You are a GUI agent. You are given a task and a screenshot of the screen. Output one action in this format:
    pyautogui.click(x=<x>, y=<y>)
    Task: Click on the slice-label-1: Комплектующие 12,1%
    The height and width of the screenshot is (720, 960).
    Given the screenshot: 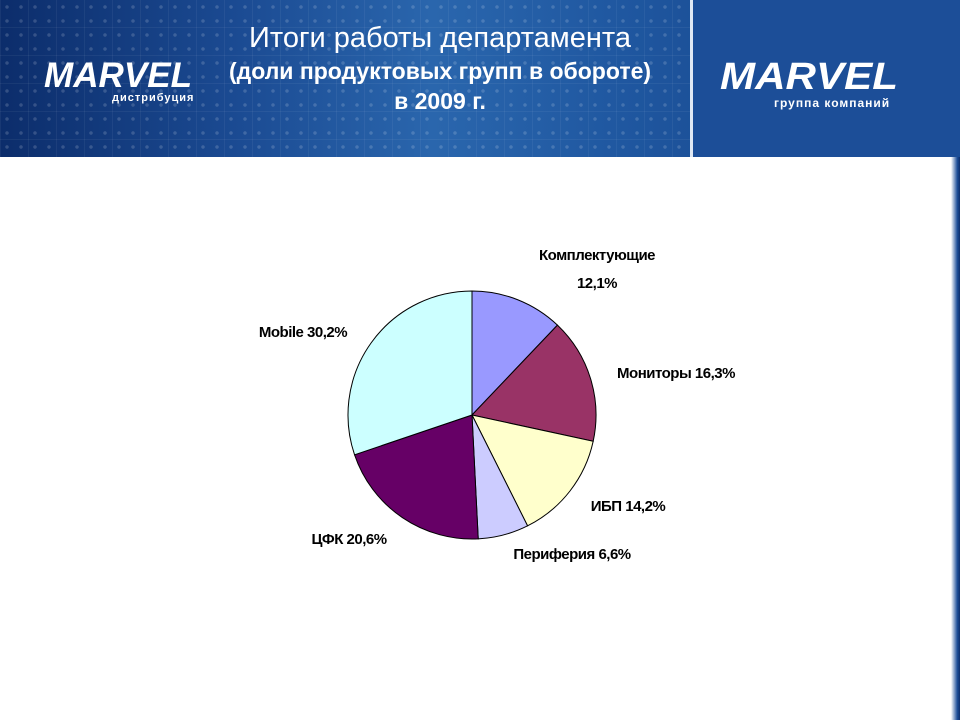 What is the action you would take?
    pyautogui.click(x=597, y=269)
    